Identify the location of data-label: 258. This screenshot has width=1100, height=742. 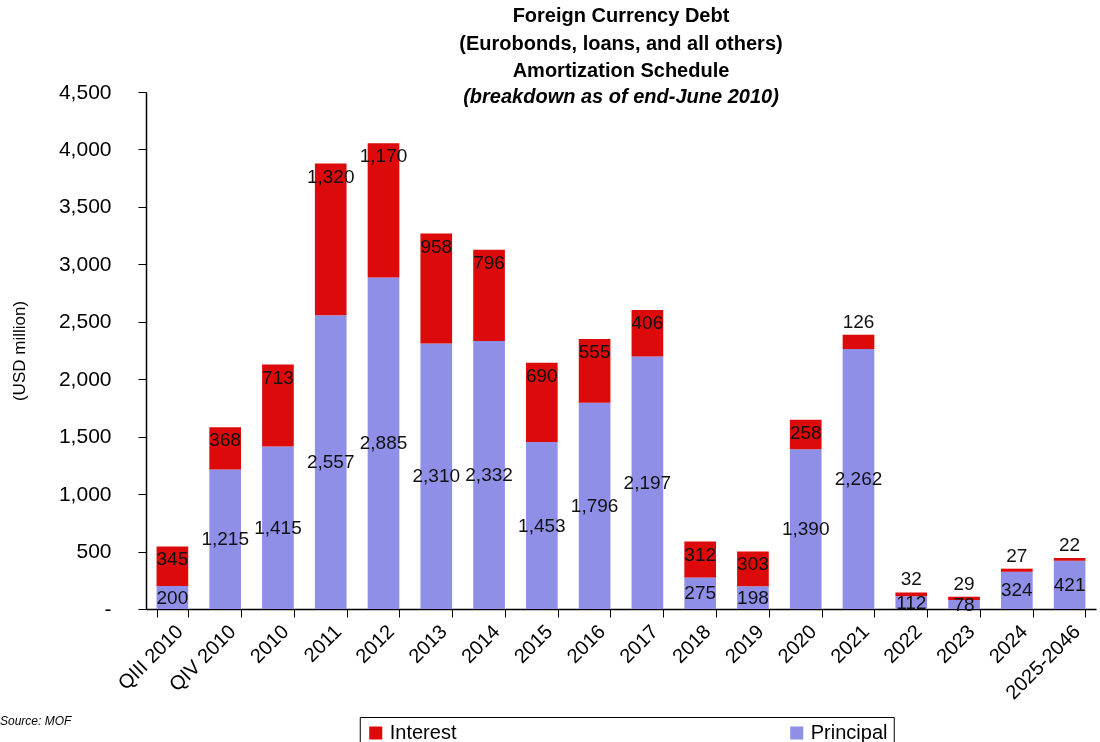
(805, 432).